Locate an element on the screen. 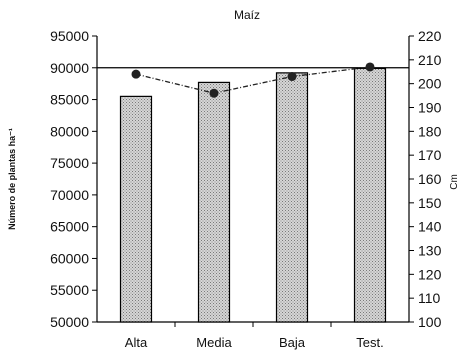  line-series is located at coordinates (253, 80).